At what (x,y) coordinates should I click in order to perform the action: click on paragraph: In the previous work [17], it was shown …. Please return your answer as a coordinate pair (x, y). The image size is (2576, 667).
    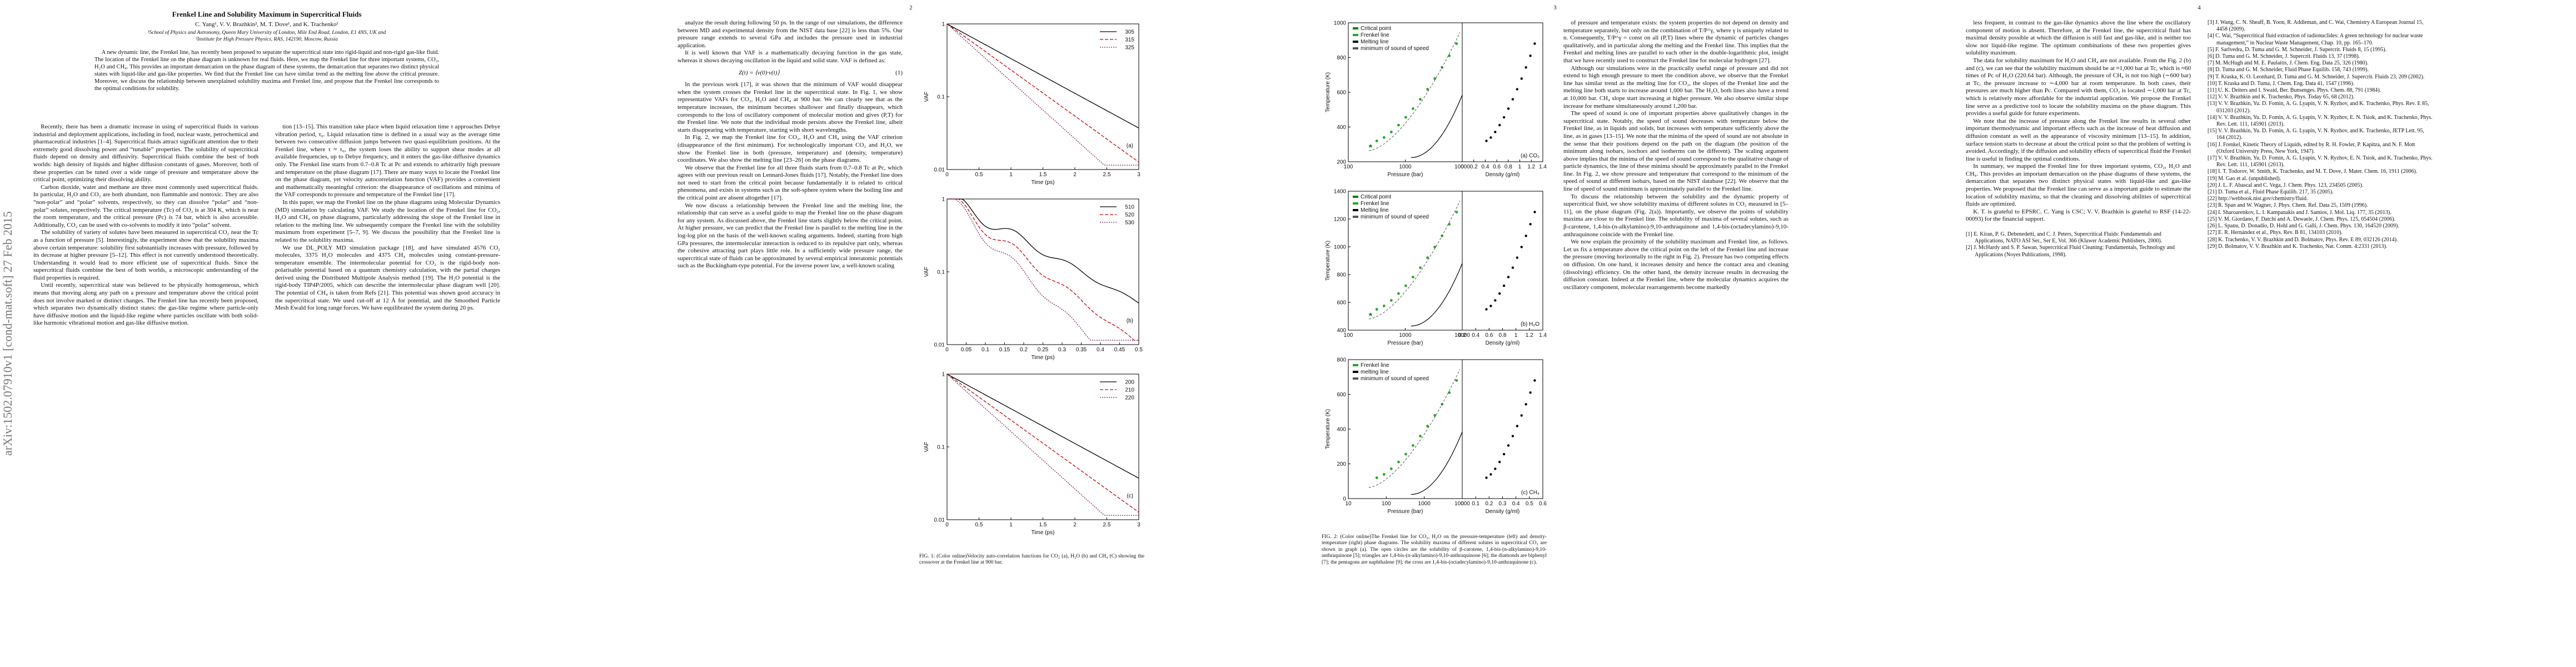
    Looking at the image, I should click on (790, 107).